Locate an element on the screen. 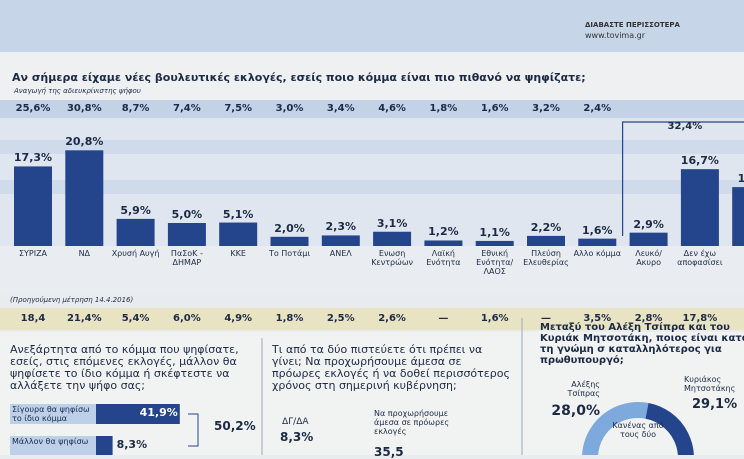 The image size is (744, 459). item-value: 28,0% is located at coordinates (575, 411).